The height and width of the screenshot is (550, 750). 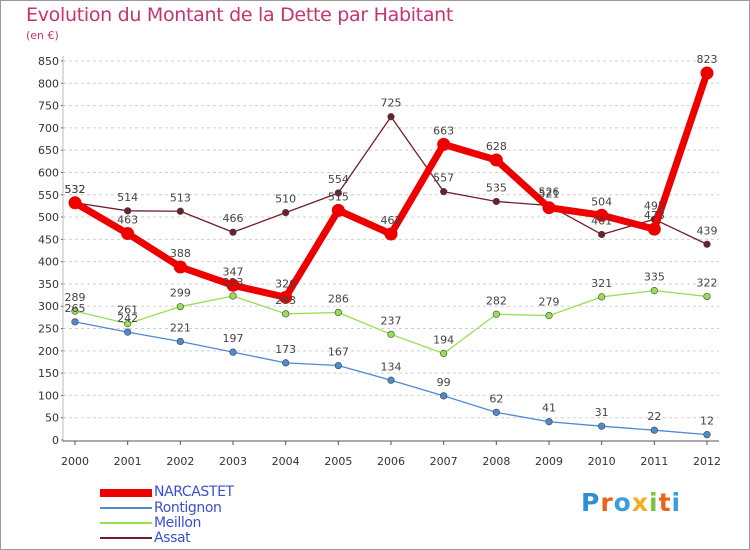 I want to click on data-label-rontignon: 12, so click(x=707, y=421).